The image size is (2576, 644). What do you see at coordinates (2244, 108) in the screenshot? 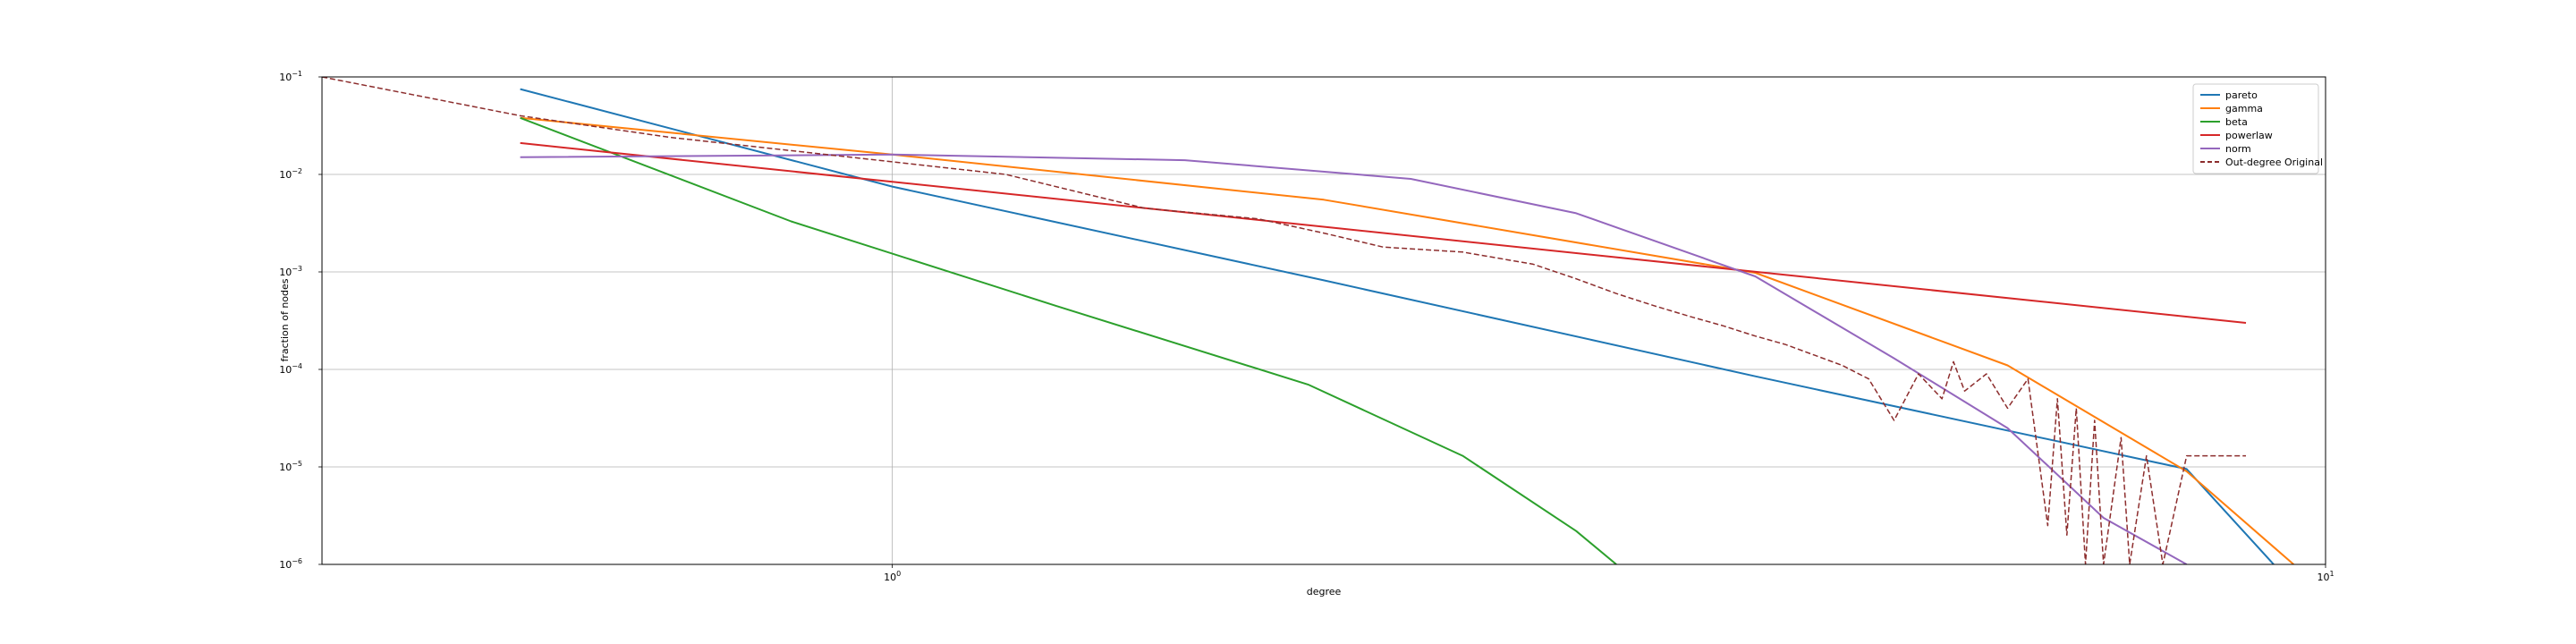
I see `legend-label: gamma` at bounding box center [2244, 108].